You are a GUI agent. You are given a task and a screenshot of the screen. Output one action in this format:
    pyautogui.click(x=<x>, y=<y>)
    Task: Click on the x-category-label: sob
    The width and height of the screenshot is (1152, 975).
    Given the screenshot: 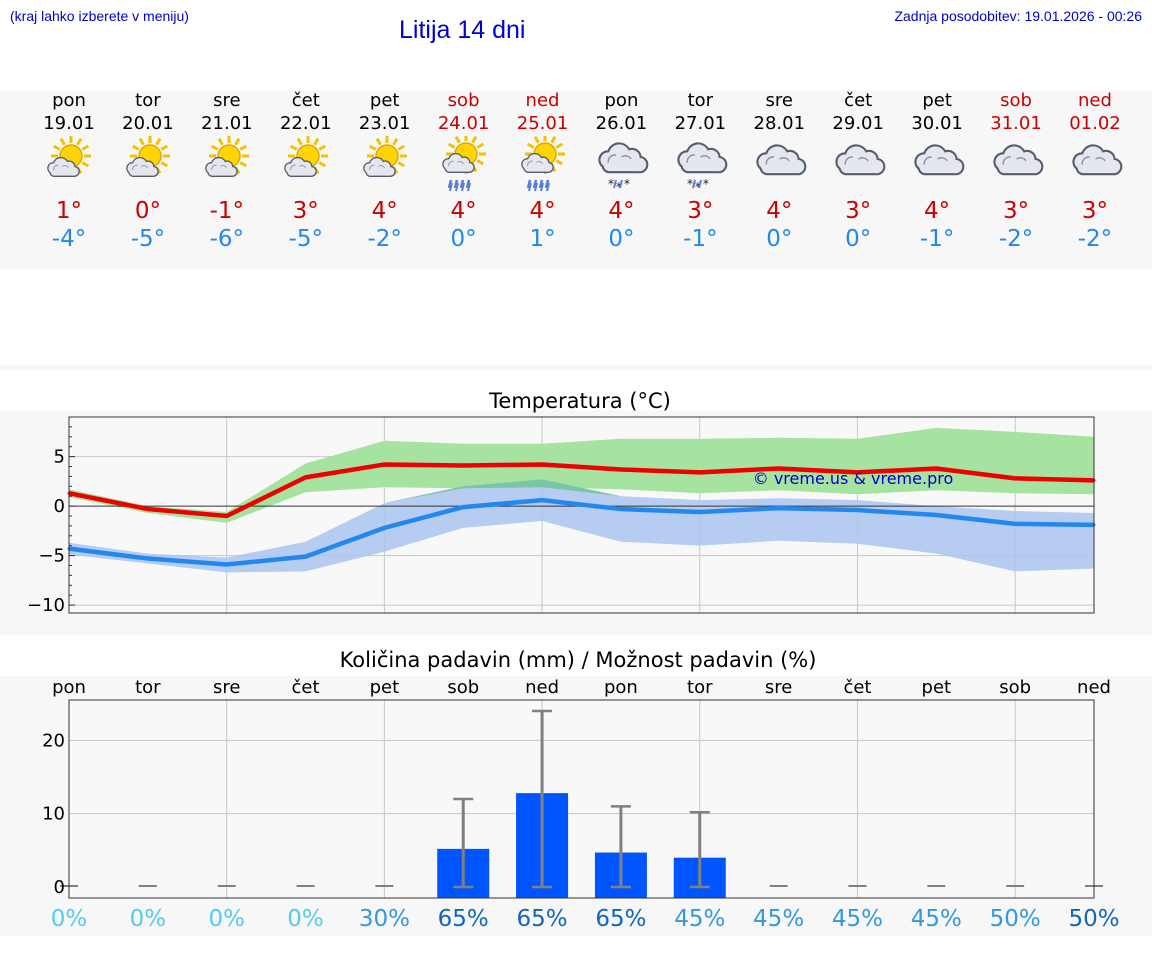 What is the action you would take?
    pyautogui.click(x=463, y=687)
    